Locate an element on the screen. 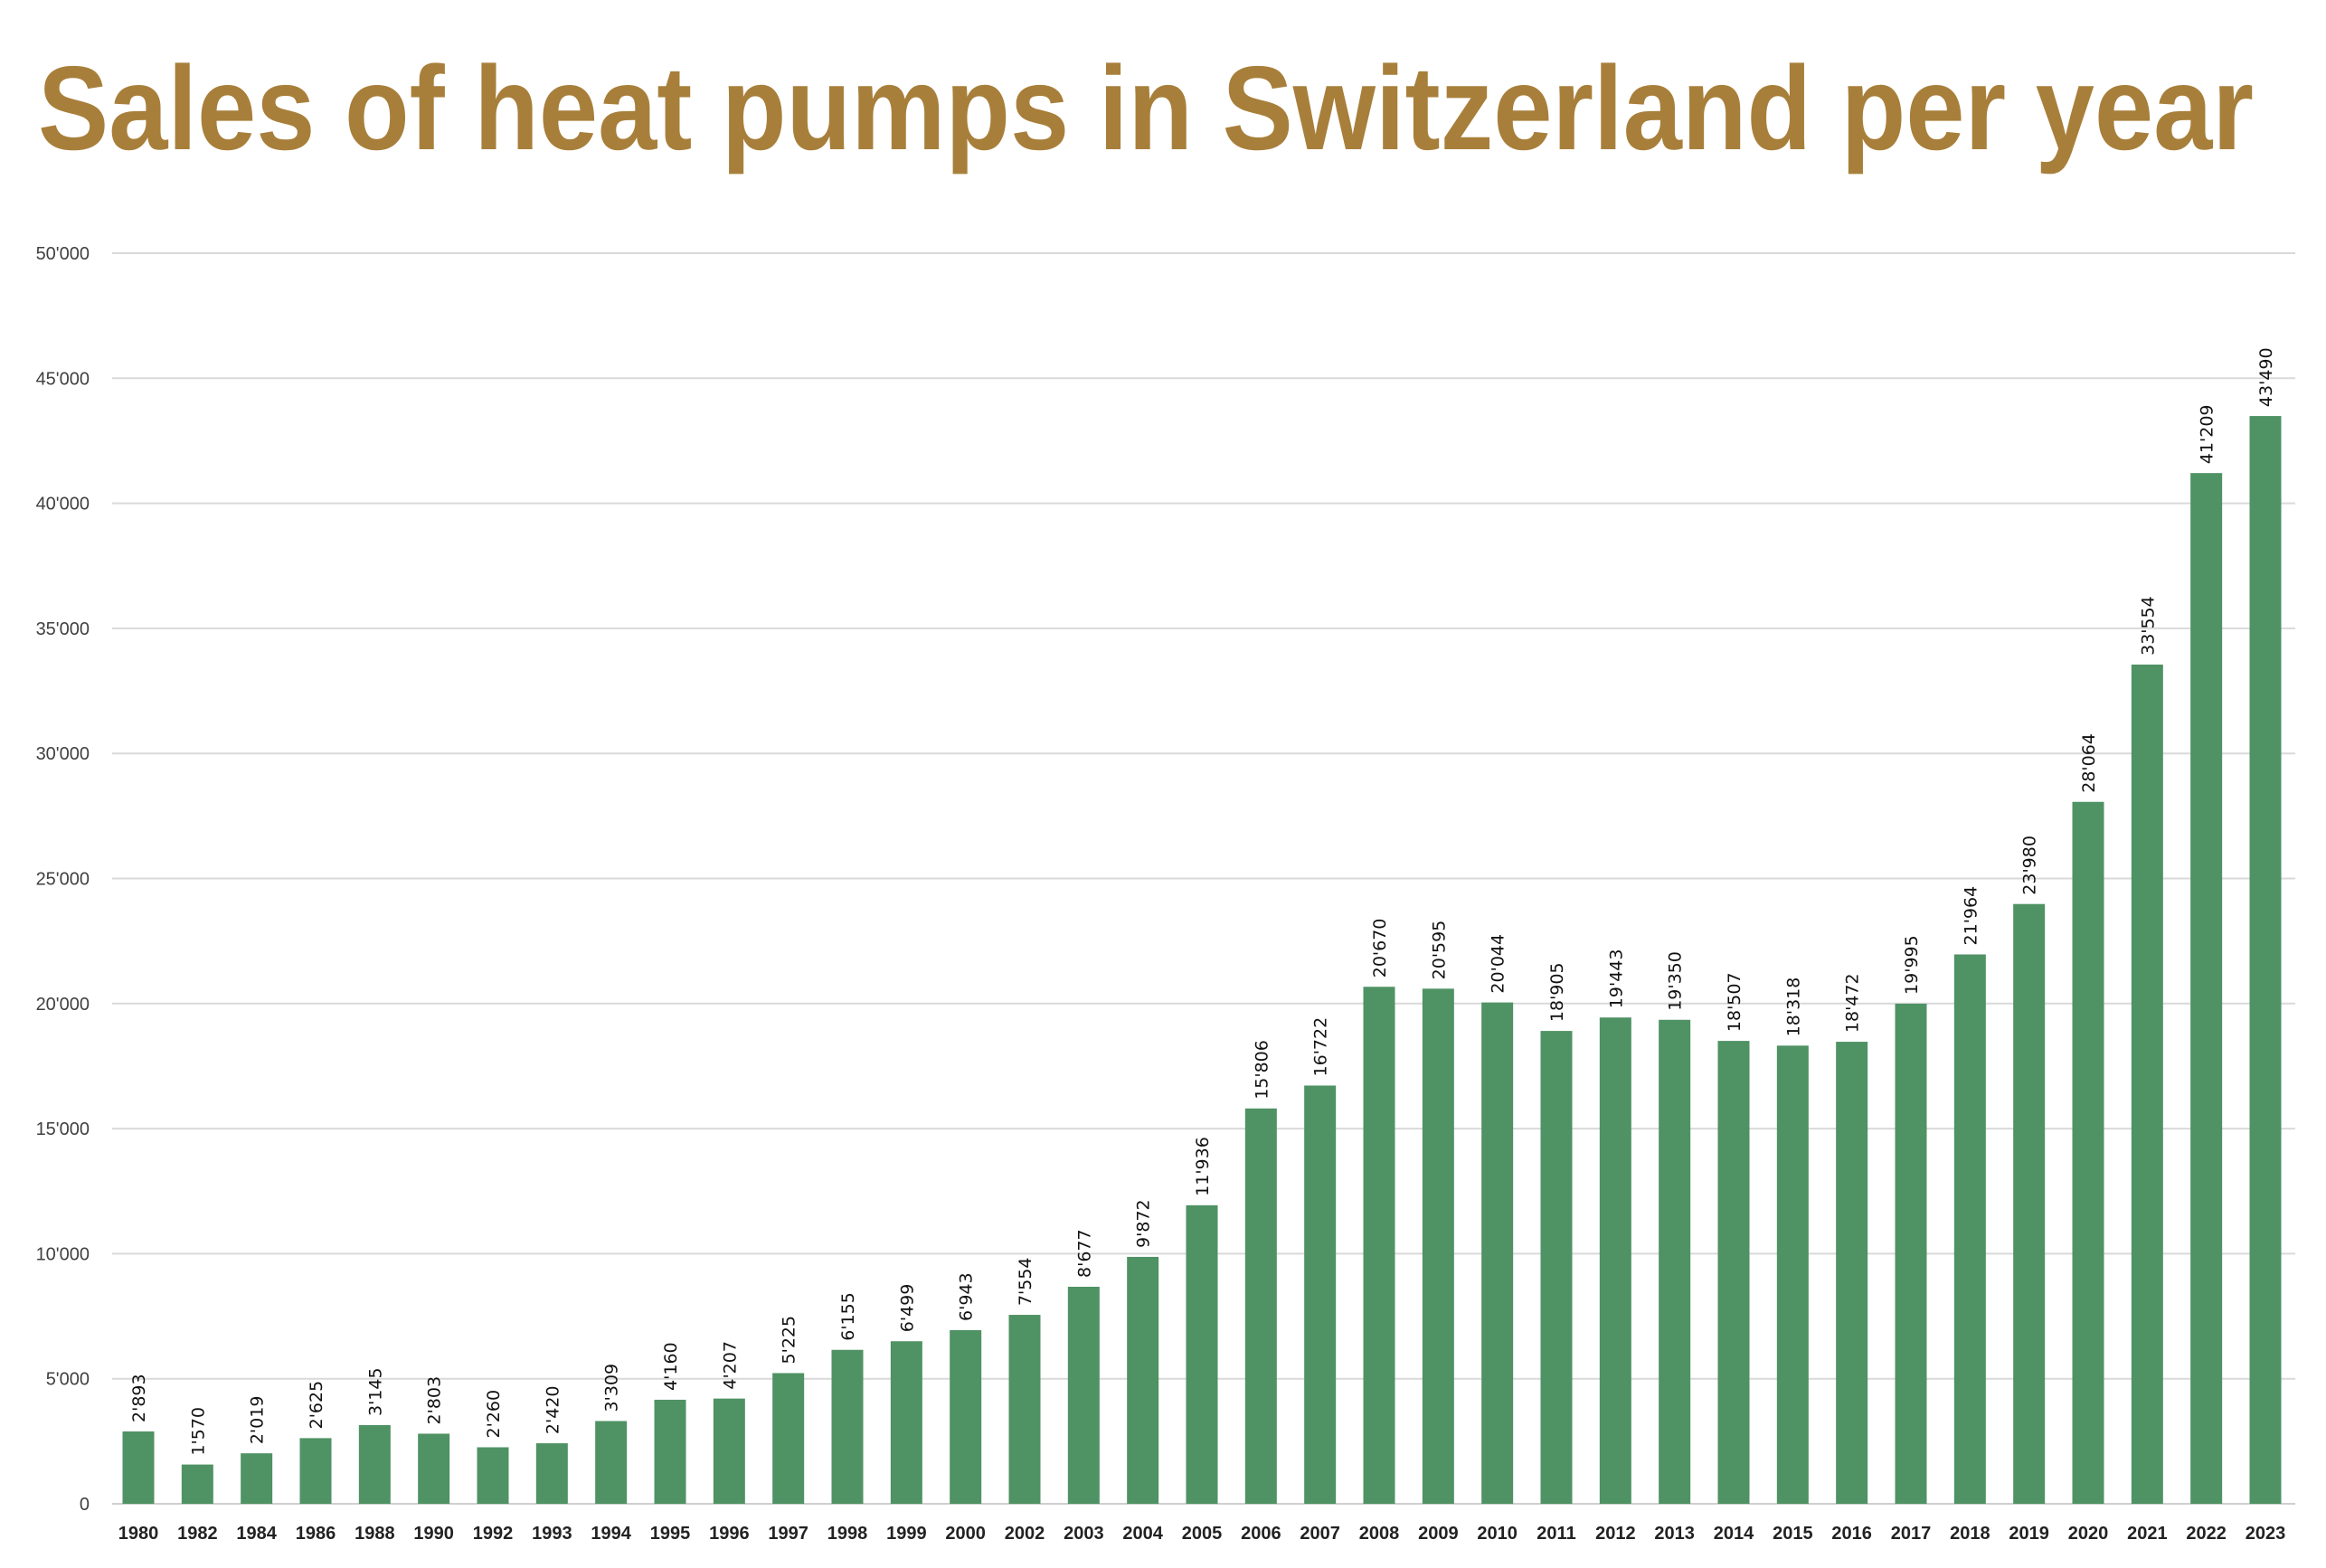  x-tick-label: 1992 is located at coordinates (493, 1534).